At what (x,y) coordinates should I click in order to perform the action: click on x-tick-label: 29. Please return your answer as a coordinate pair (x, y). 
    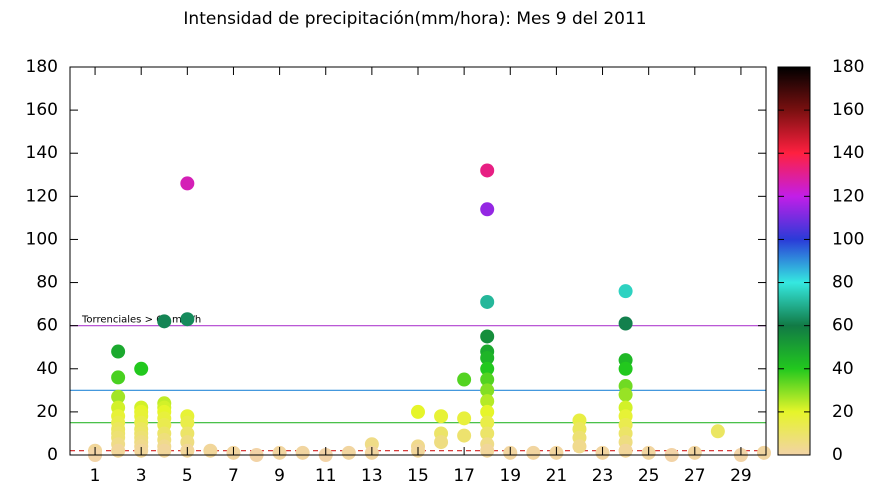
    Looking at the image, I should click on (741, 476).